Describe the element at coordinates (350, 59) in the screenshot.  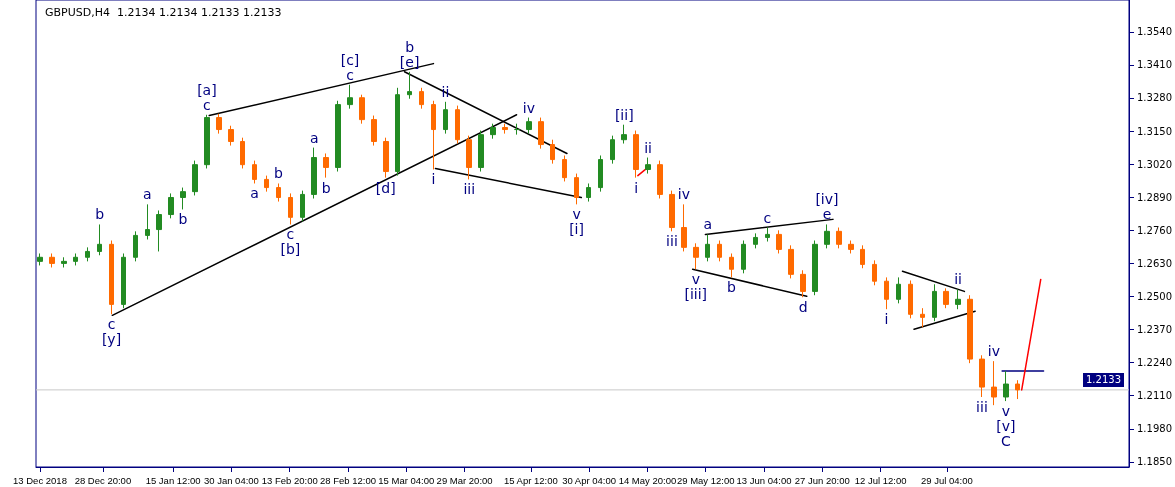
I see `annotation: [c]` at that location.